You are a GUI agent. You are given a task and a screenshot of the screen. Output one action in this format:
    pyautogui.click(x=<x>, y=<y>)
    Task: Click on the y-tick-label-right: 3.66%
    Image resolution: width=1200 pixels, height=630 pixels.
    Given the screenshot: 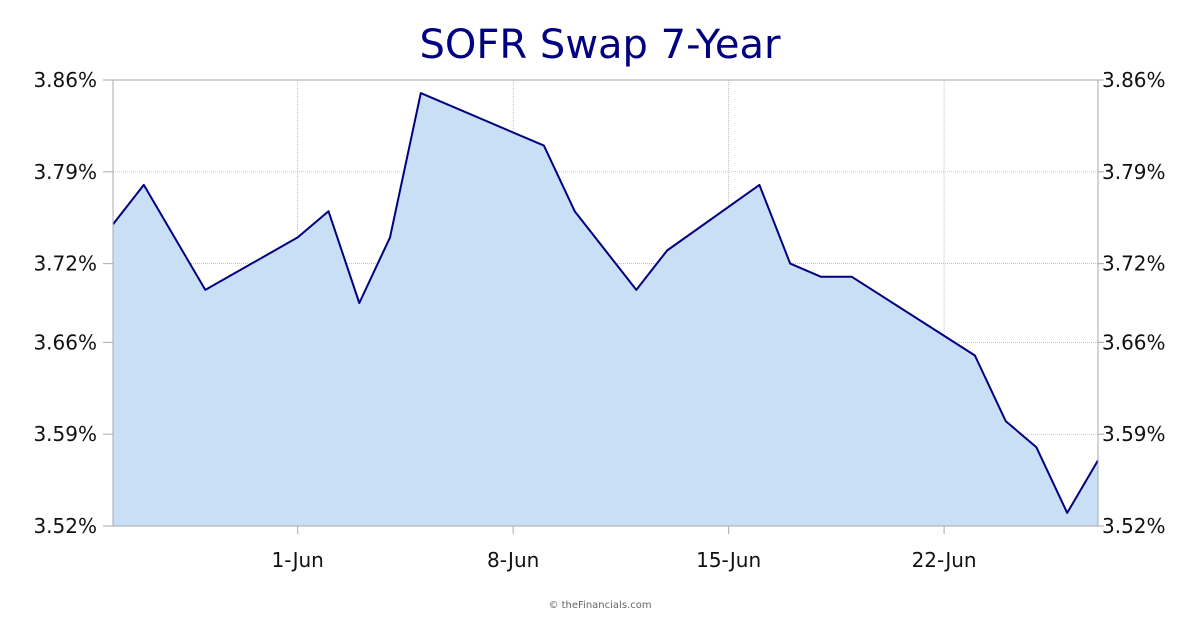 What is the action you would take?
    pyautogui.click(x=1134, y=342)
    